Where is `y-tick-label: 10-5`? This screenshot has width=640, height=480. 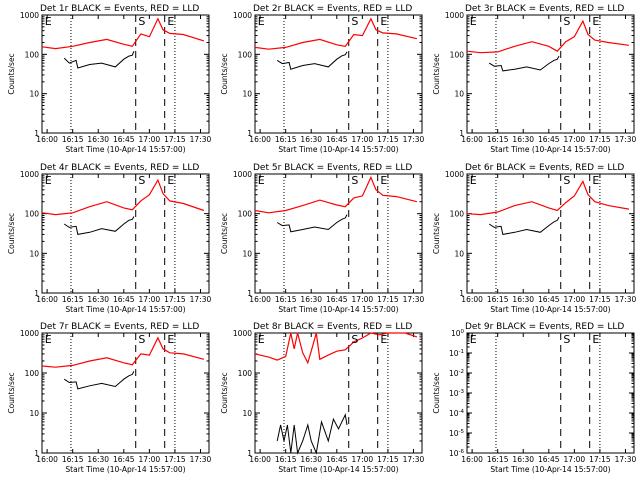
y-tick-label: 10-5 is located at coordinates (457, 433).